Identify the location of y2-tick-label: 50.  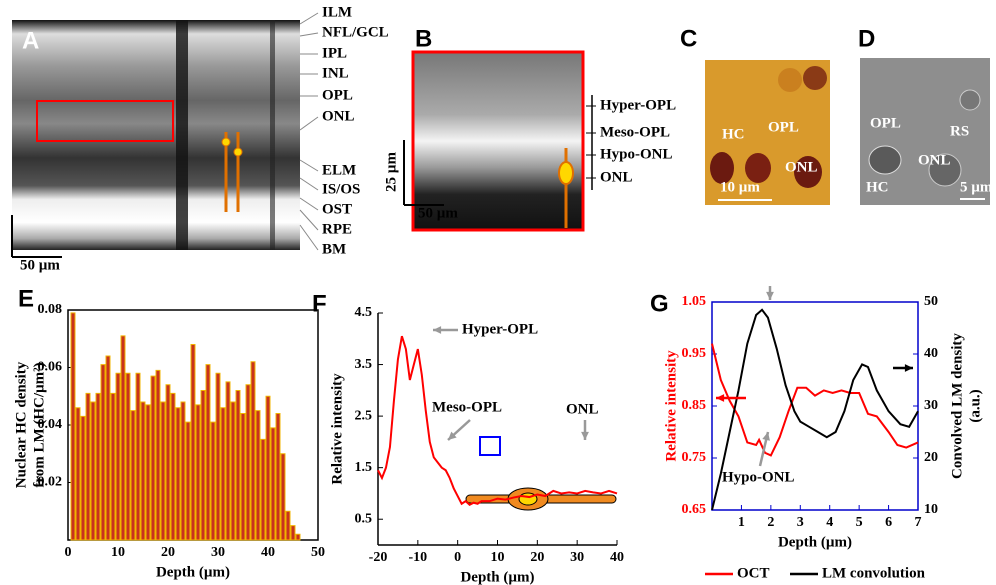
(931, 301).